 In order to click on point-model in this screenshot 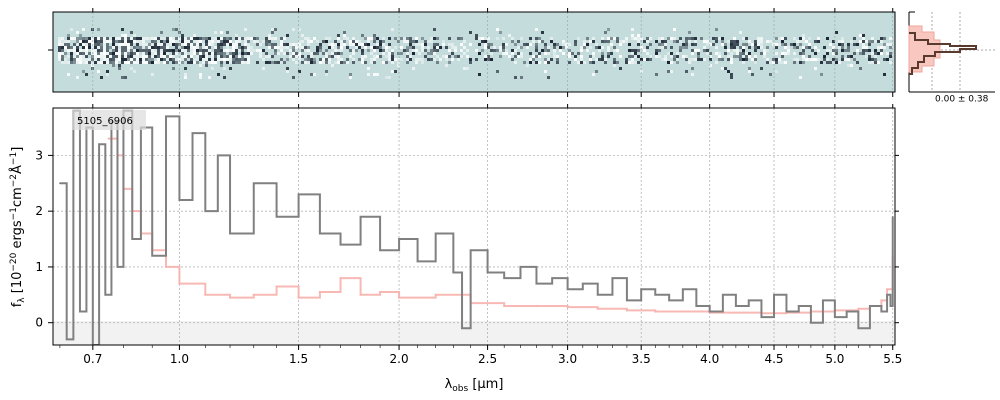, I will do `click(597, 308)`.